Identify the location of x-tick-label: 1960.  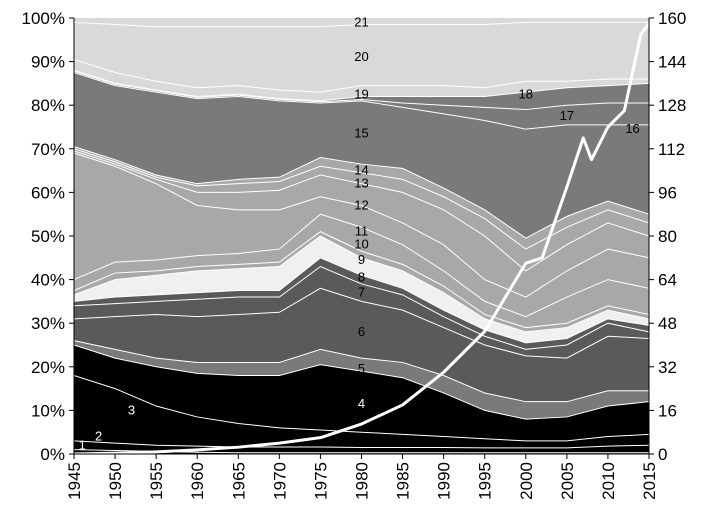
(197, 481).